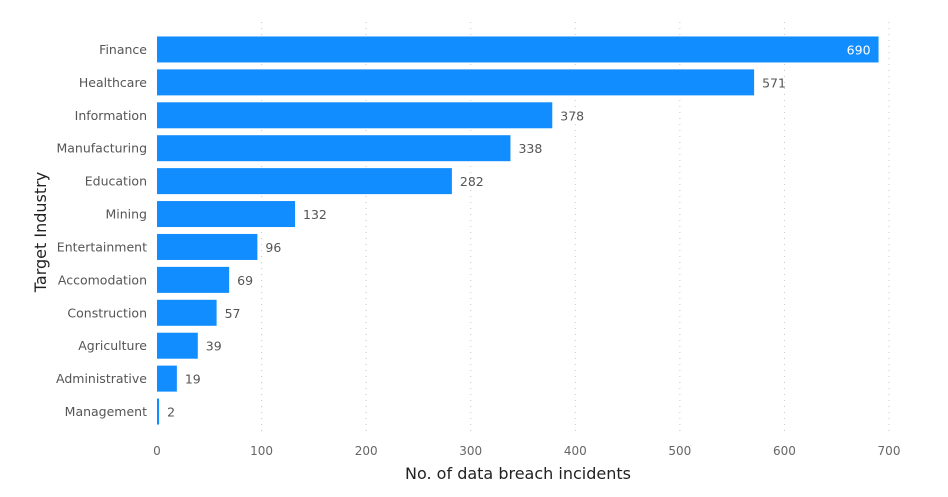 The width and height of the screenshot is (948, 497). Describe the element at coordinates (214, 346) in the screenshot. I see `data-label: 39` at that location.